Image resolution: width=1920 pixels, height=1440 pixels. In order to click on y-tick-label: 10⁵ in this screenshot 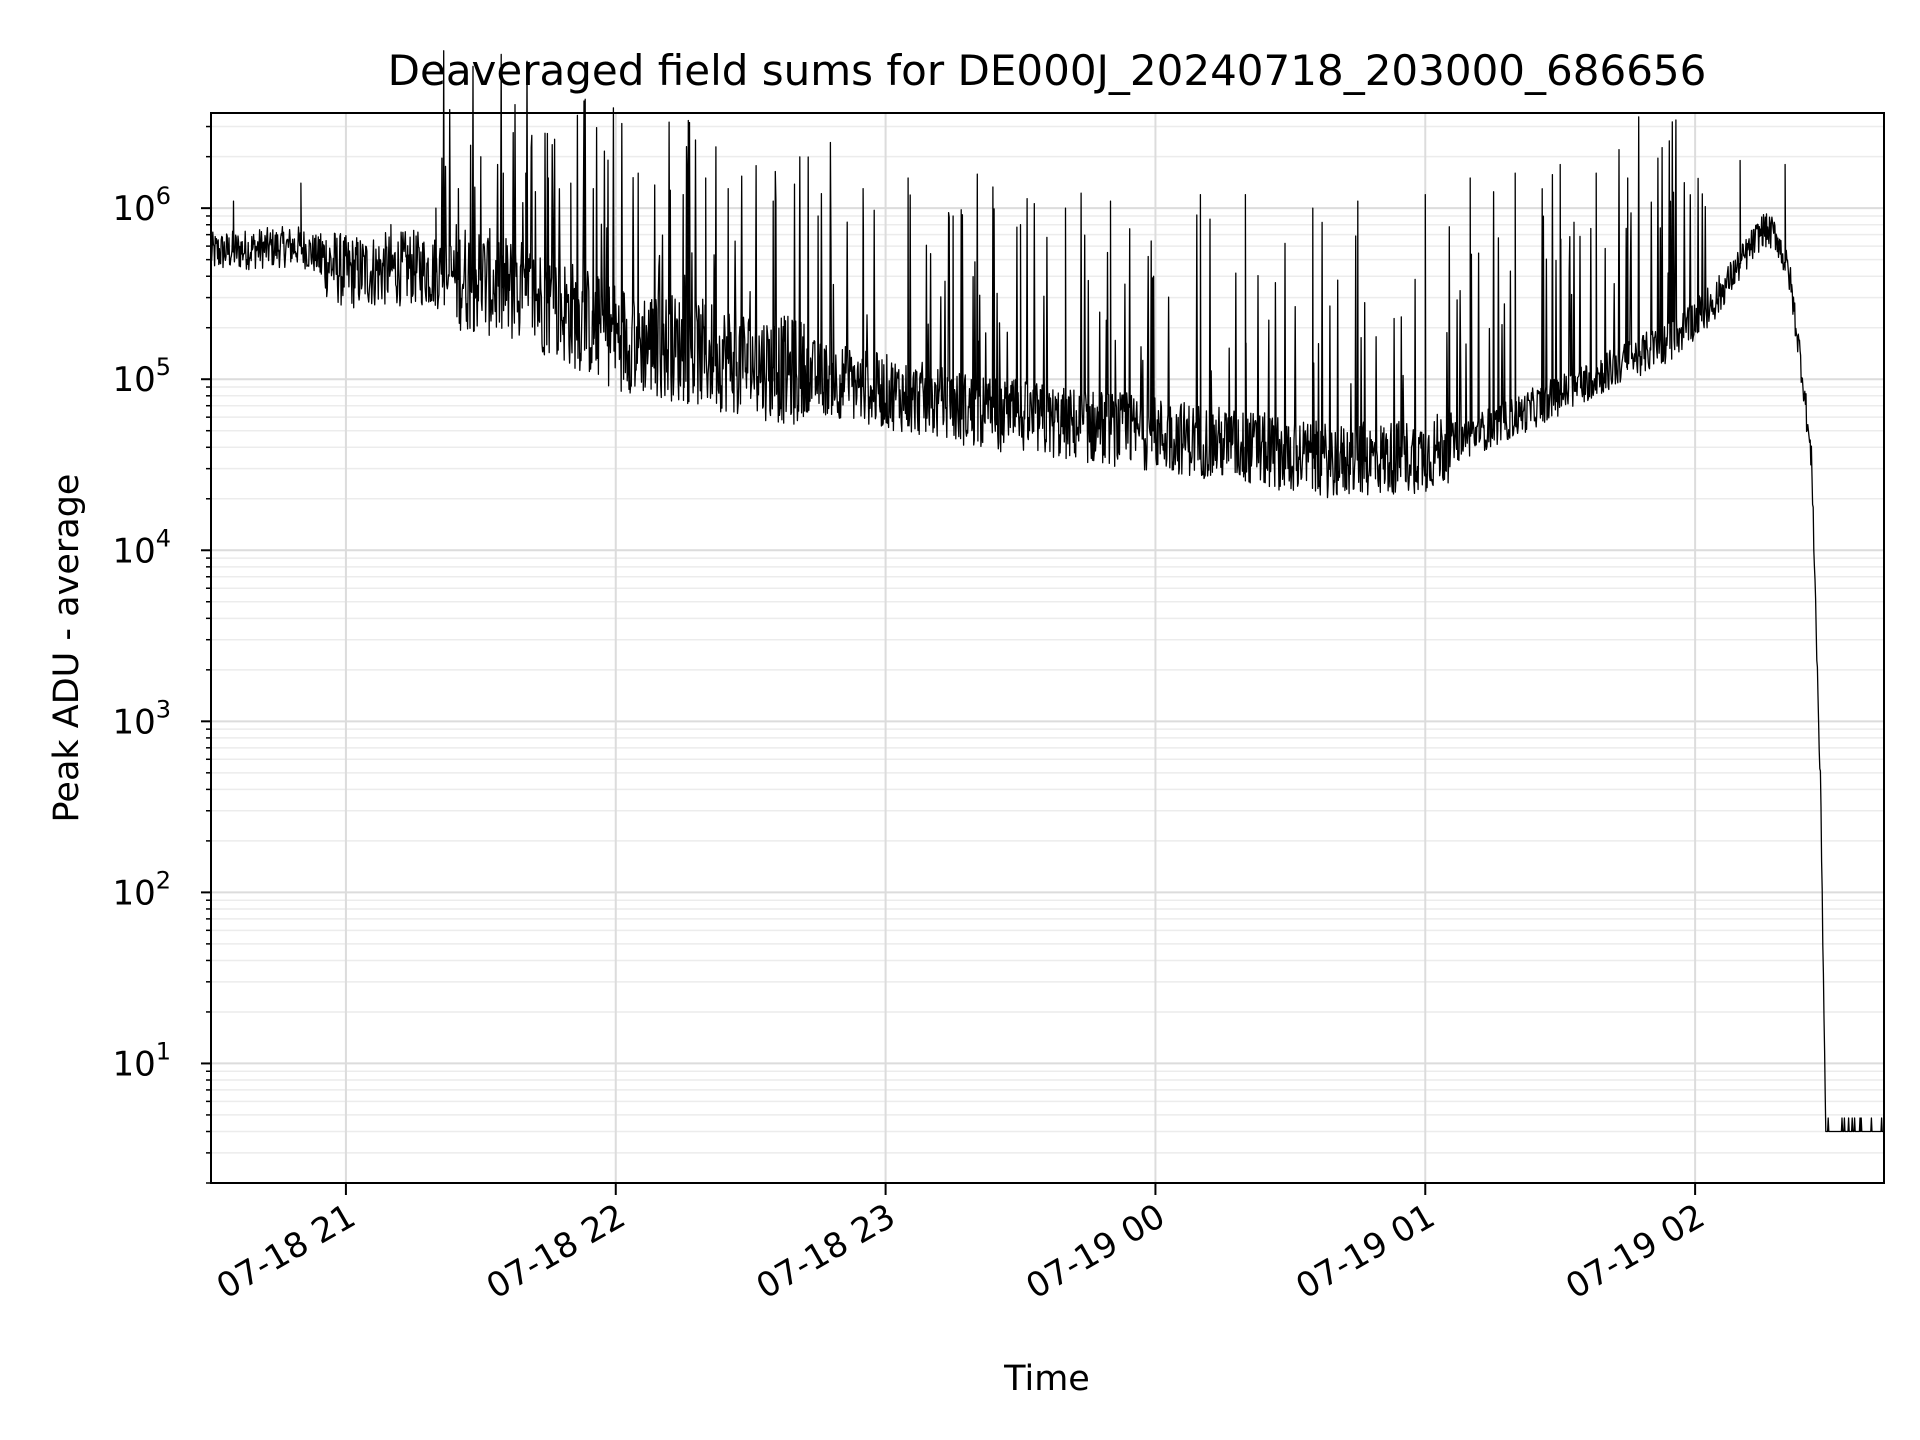, I will do `click(141, 376)`.